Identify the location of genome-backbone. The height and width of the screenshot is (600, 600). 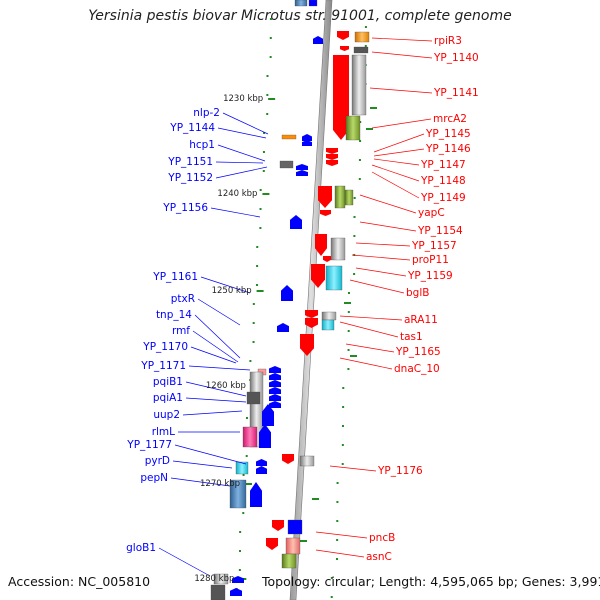
(311, 300).